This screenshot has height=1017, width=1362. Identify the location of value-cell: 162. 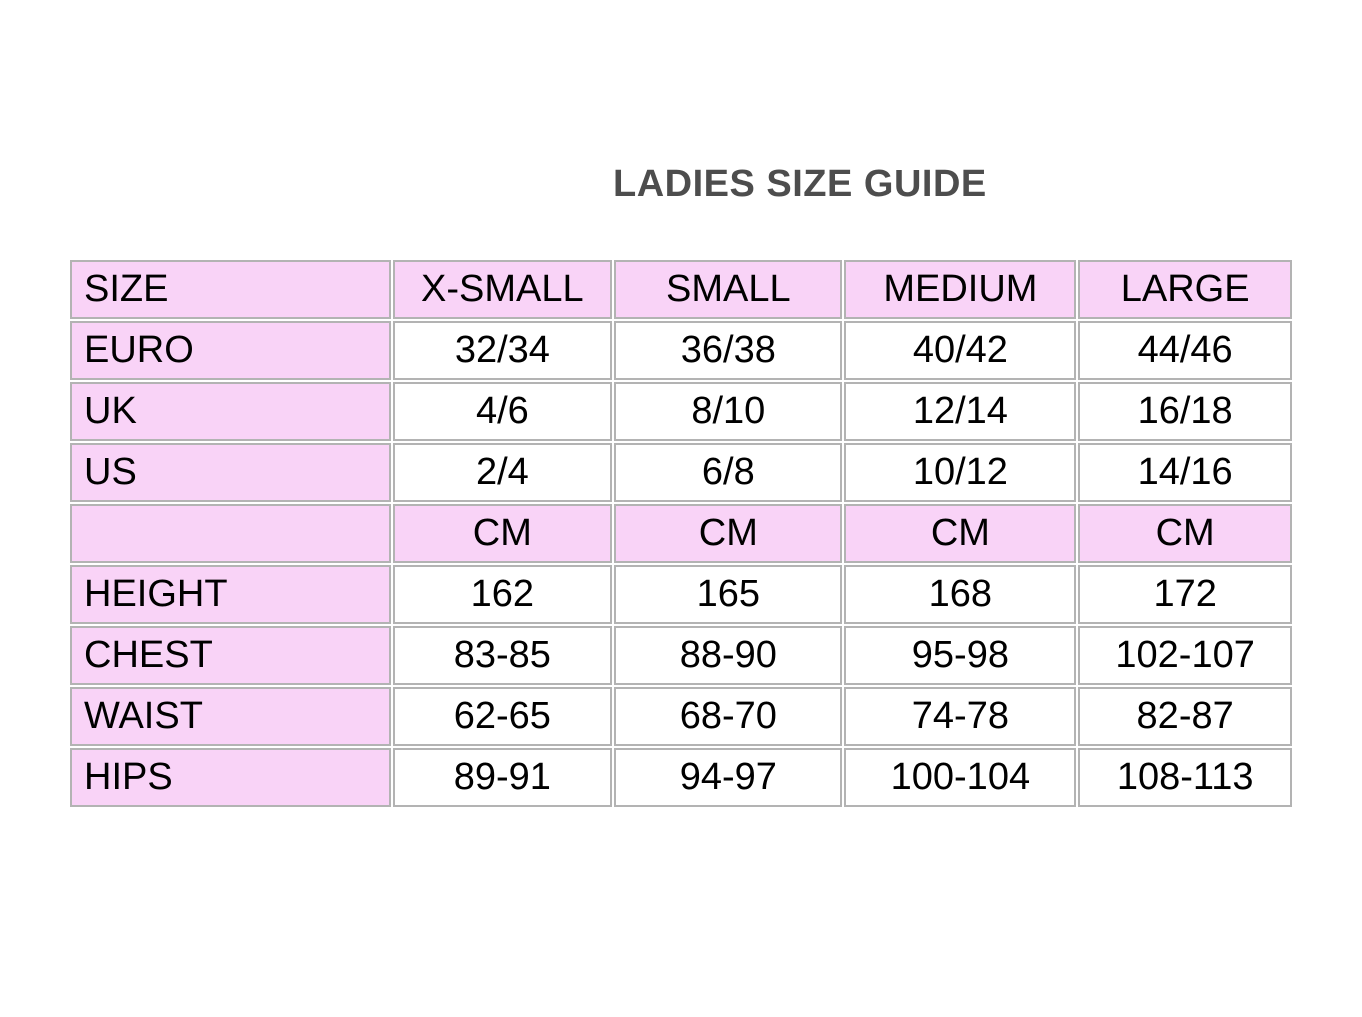
(502, 594).